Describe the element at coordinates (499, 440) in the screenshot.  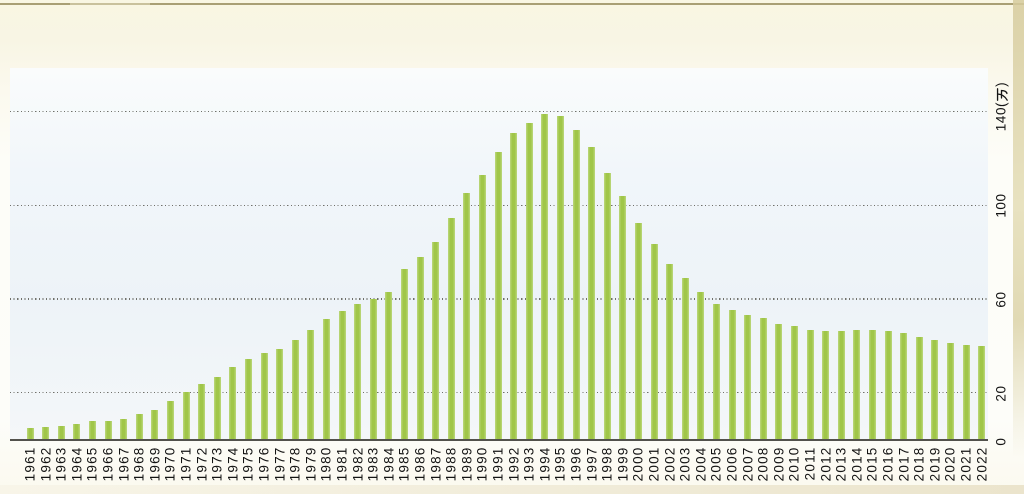
I see `x-axis-line` at that location.